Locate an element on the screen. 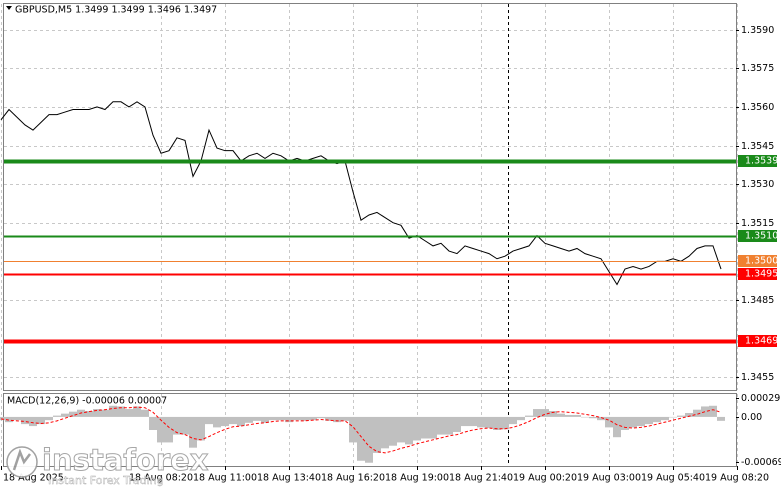 The width and height of the screenshot is (781, 489). x-tick-label: 18 Aug 08:20 is located at coordinates (161, 478).